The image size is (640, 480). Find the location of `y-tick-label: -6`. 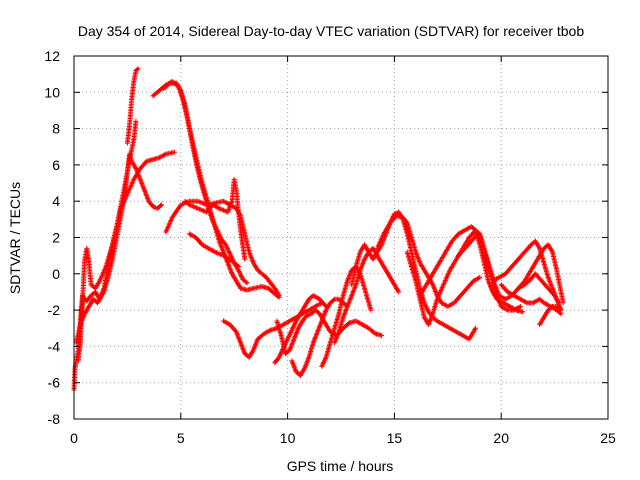

y-tick-label: -6 is located at coordinates (54, 383).